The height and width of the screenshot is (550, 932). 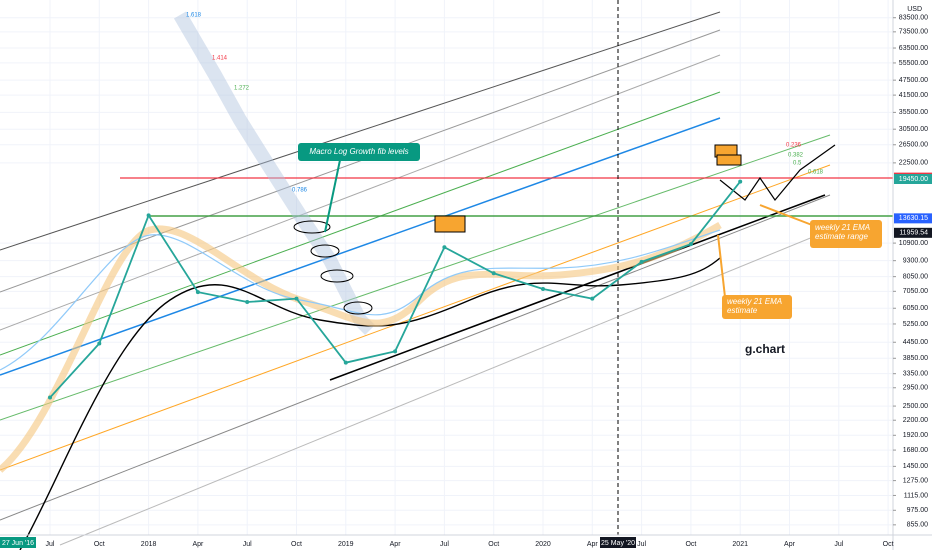 I want to click on fib-label: 0.618, so click(x=816, y=173).